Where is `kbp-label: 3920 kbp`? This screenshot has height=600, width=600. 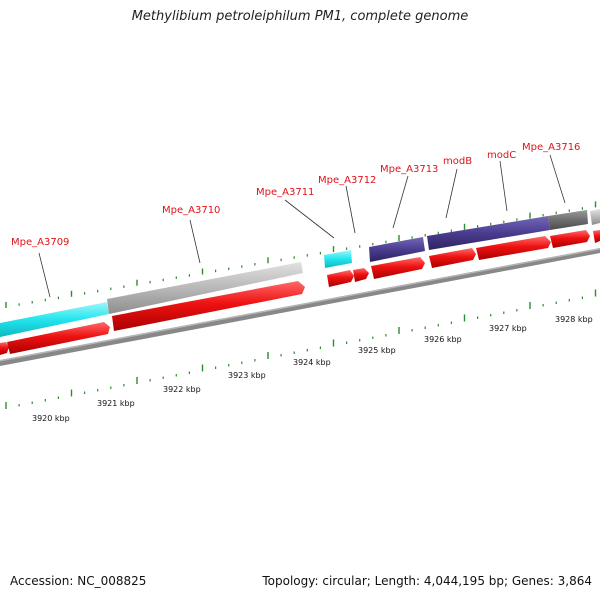
kbp-label: 3920 kbp is located at coordinates (51, 418).